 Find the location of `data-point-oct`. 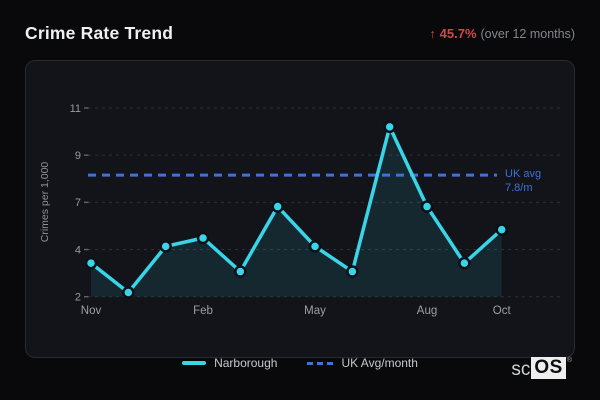

data-point-oct is located at coordinates (501, 229).